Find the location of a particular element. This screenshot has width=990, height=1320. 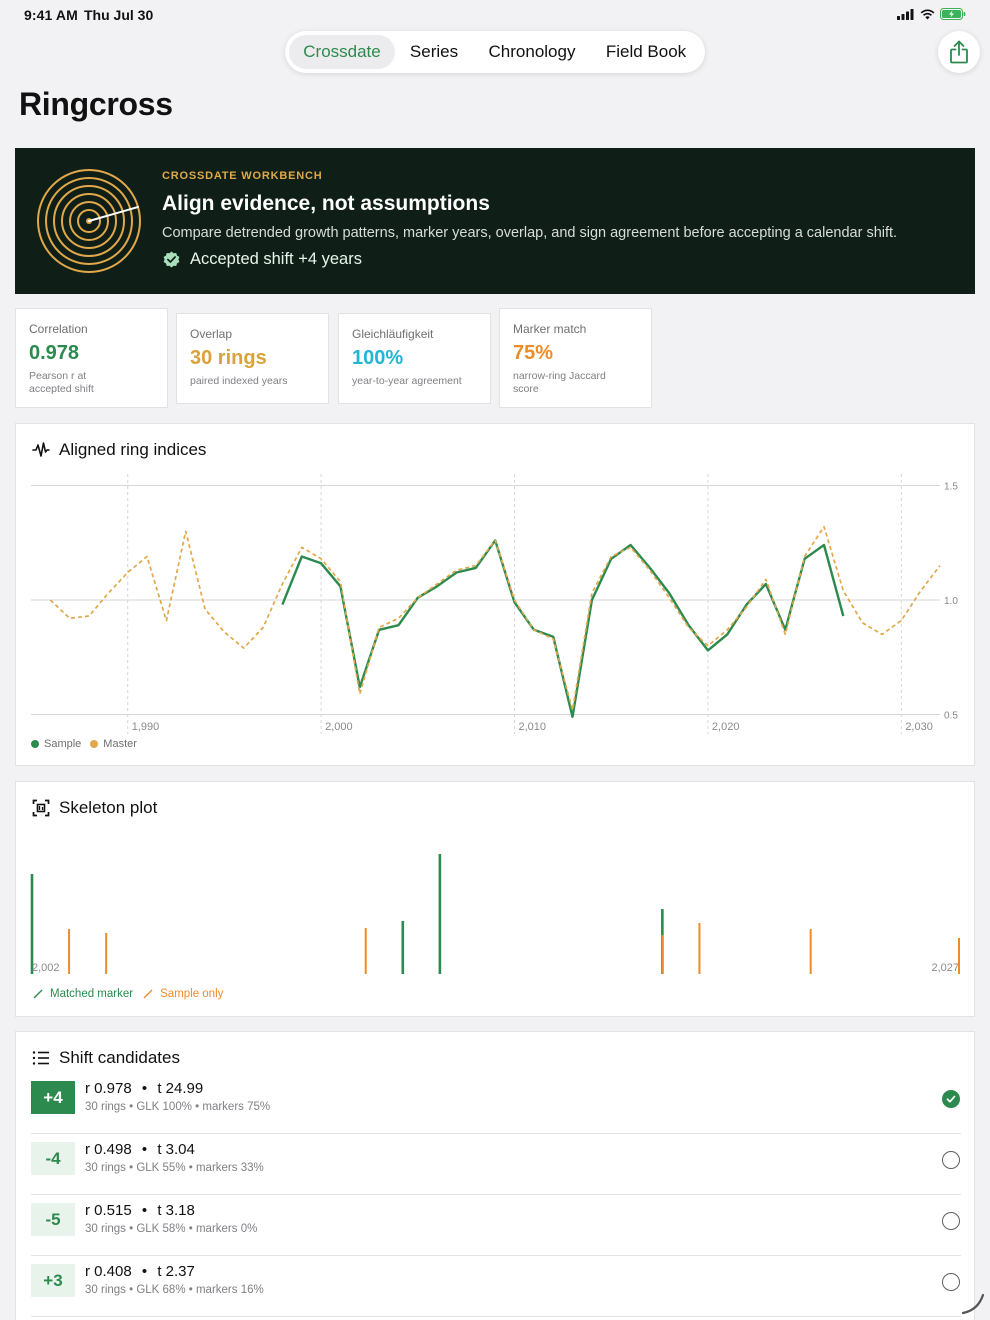

candidate-meta: 30 rings • GLK 100% • markers 75% is located at coordinates (178, 1107).